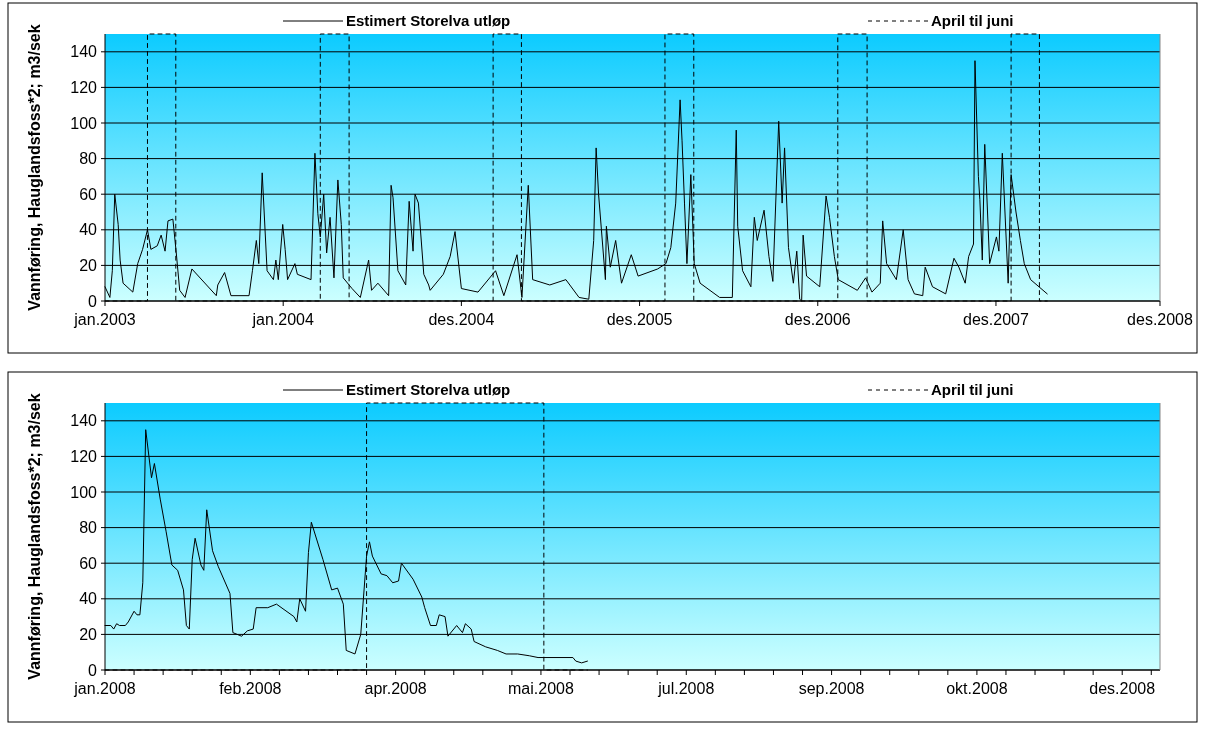  I want to click on x-tick-label: jan.2008, so click(104, 688).